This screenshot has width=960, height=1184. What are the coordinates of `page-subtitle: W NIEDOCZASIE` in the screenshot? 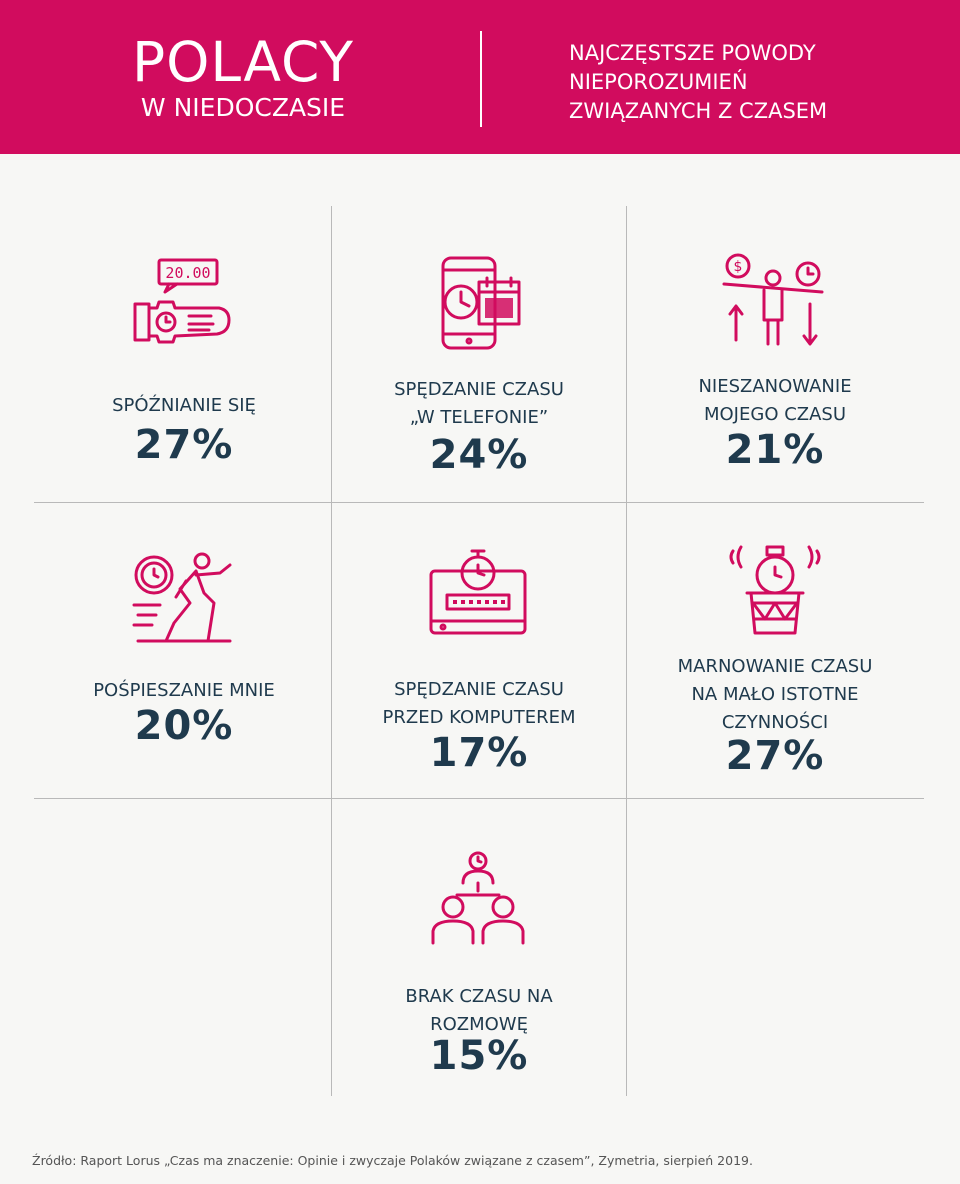 It's located at (243, 107).